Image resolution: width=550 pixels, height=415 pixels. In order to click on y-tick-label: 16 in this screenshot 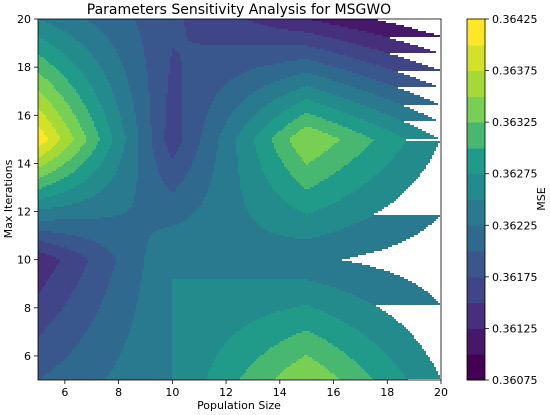, I will do `click(24, 115)`.